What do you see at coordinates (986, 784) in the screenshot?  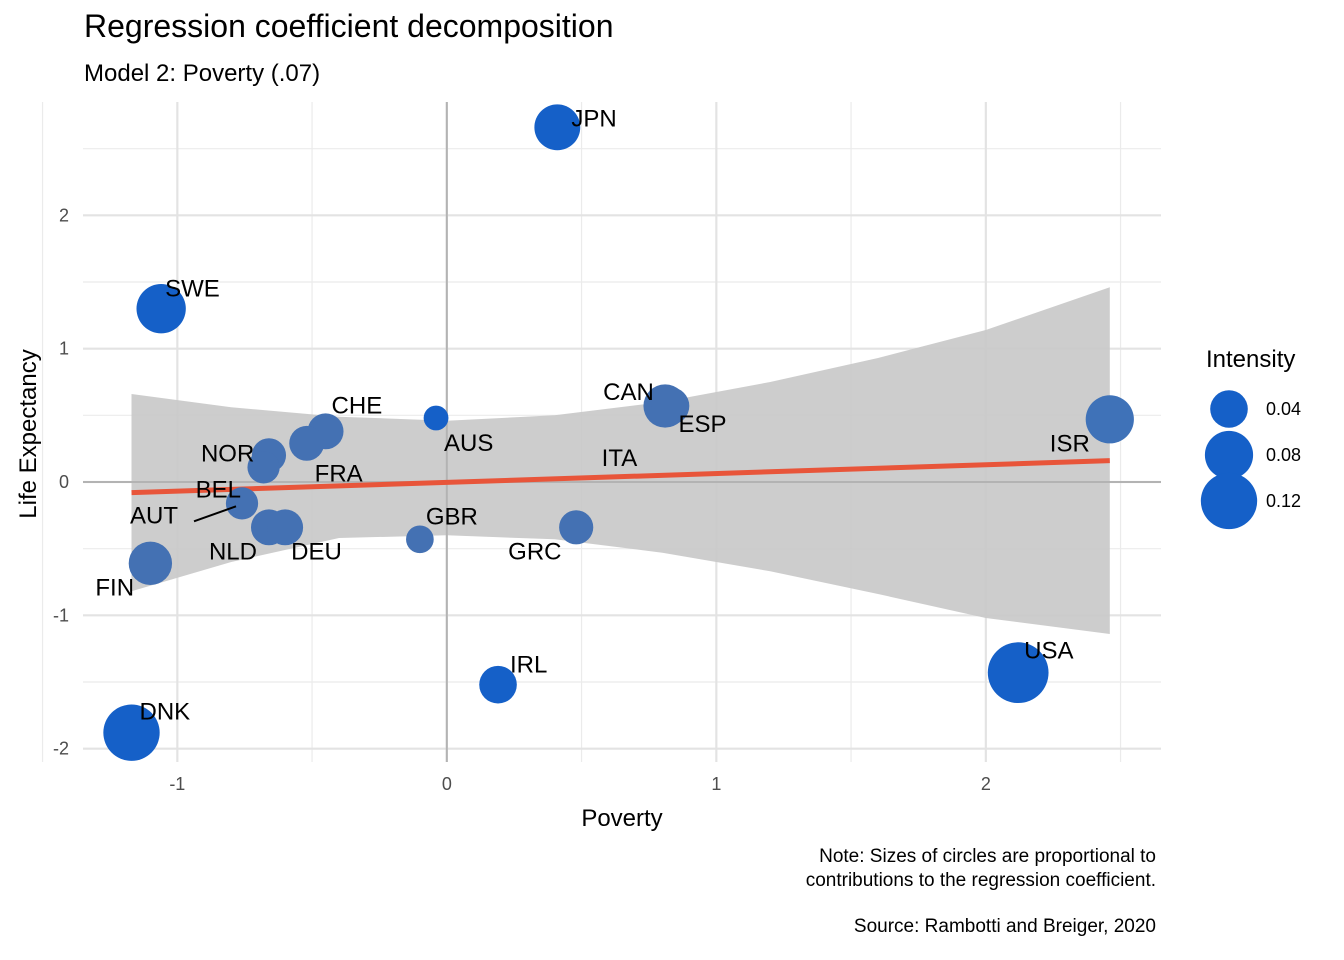 I see `x-tick-label: 2` at bounding box center [986, 784].